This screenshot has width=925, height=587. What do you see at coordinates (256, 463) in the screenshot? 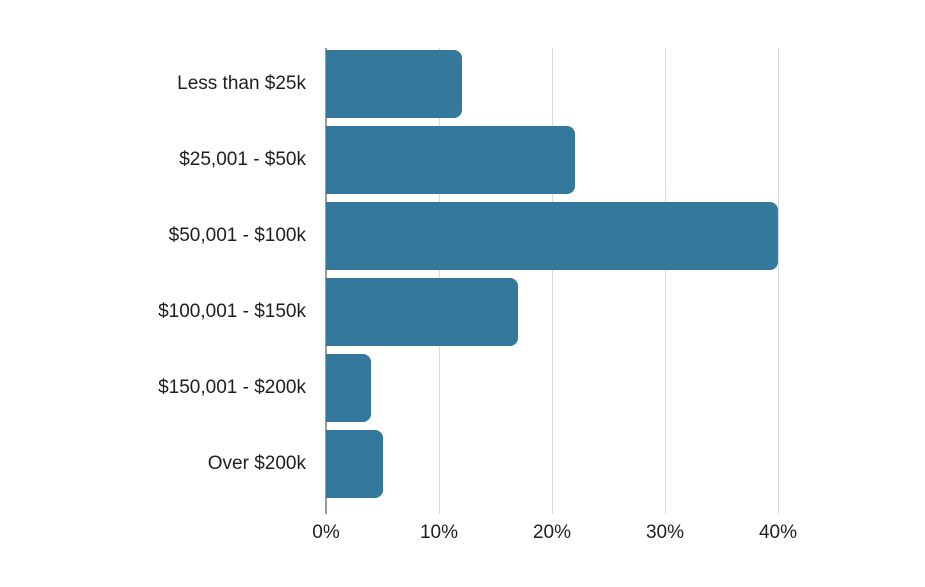
I see `category-label: Over $200k` at bounding box center [256, 463].